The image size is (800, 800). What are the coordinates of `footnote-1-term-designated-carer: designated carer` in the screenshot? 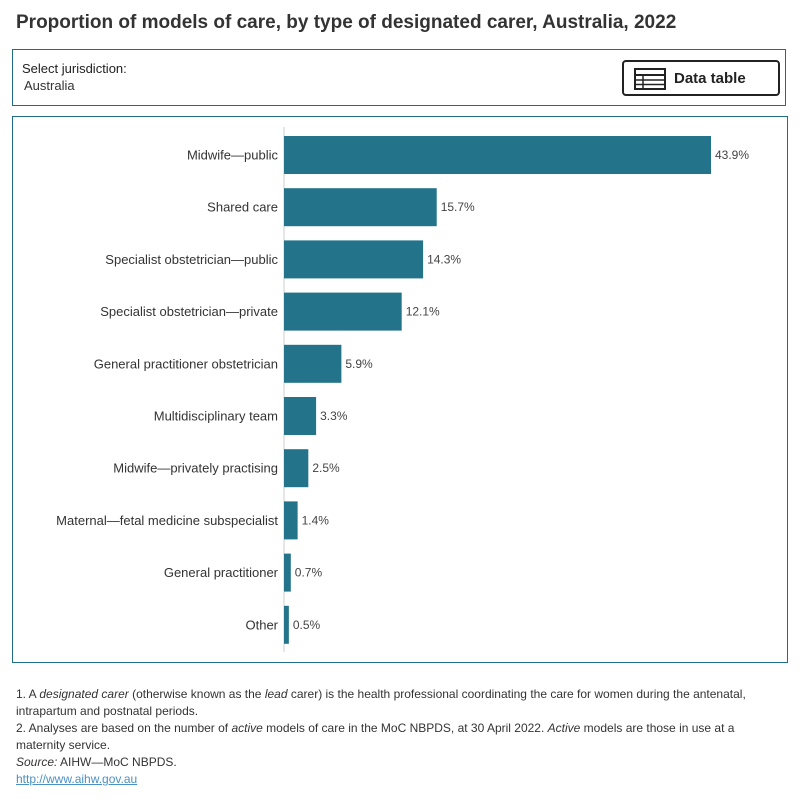 It's located at (84, 694).